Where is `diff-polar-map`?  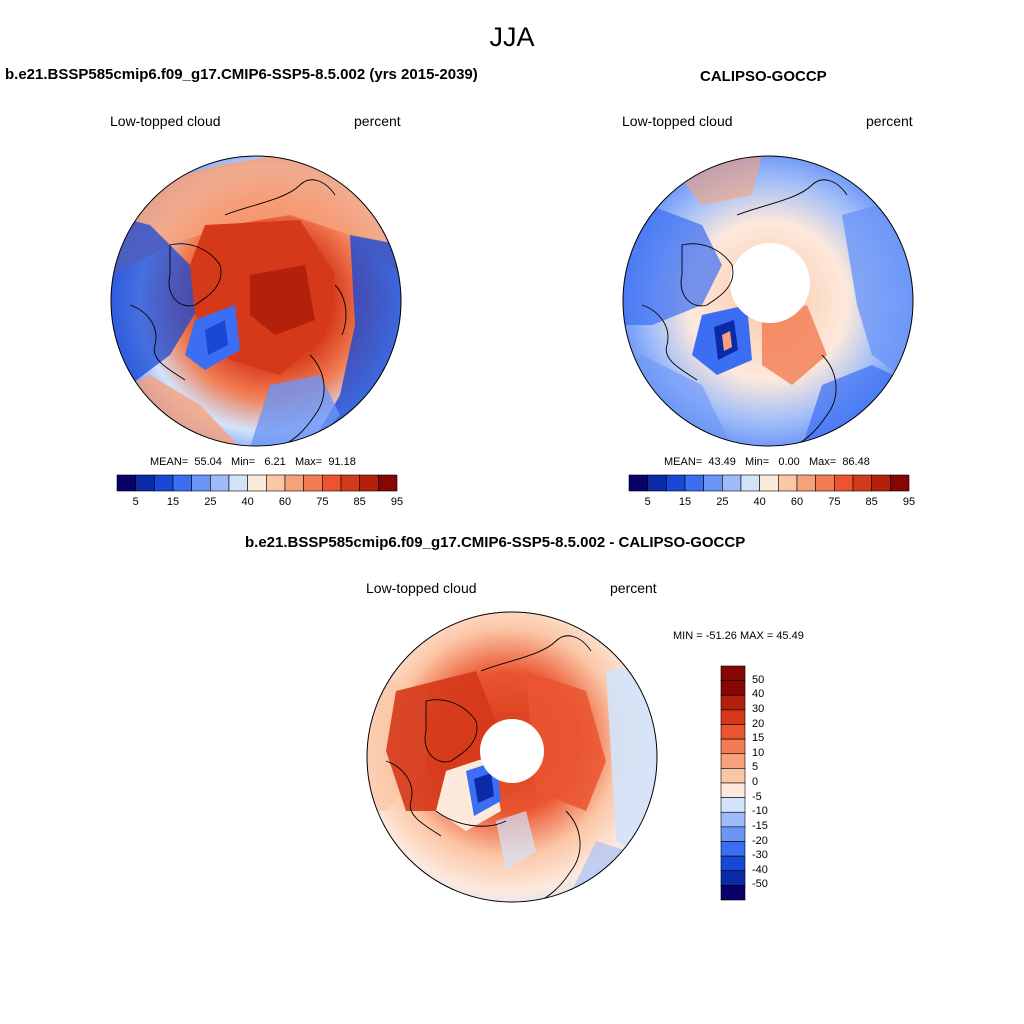
diff-polar-map is located at coordinates (512, 757).